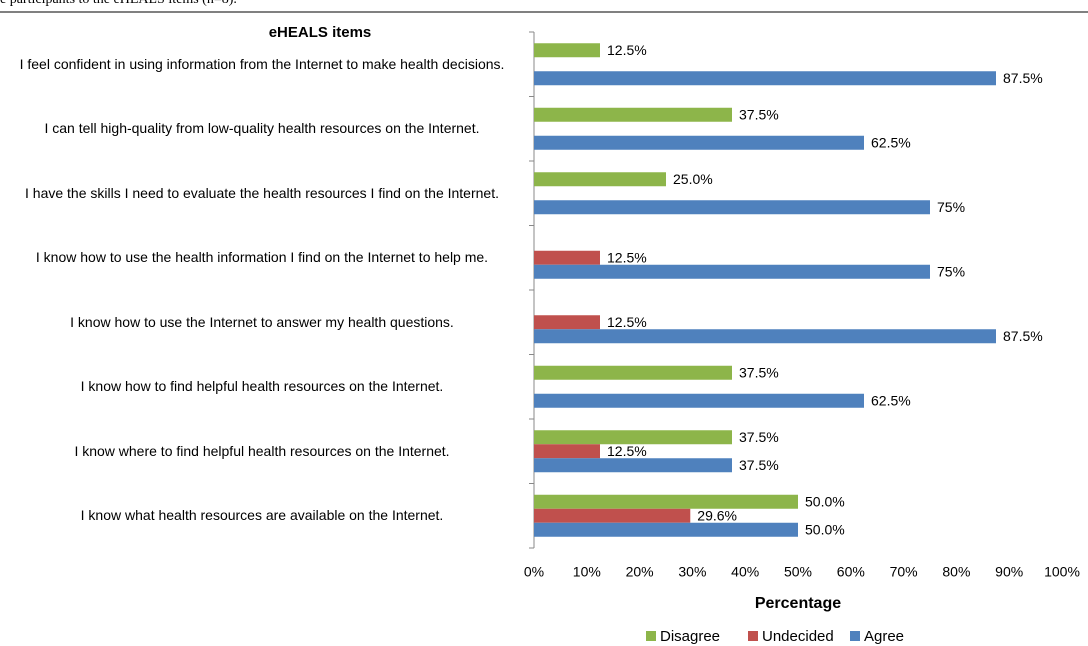  I want to click on x-tick-label: 50%, so click(798, 572).